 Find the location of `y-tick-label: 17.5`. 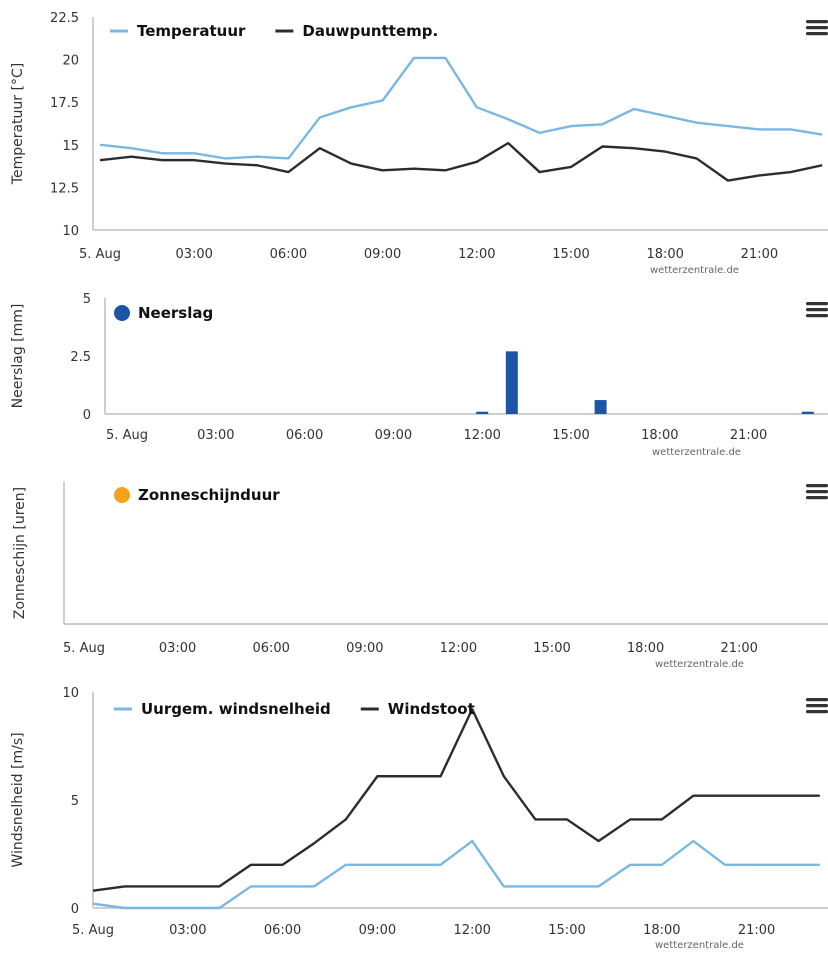

y-tick-label: 17.5 is located at coordinates (64, 103).